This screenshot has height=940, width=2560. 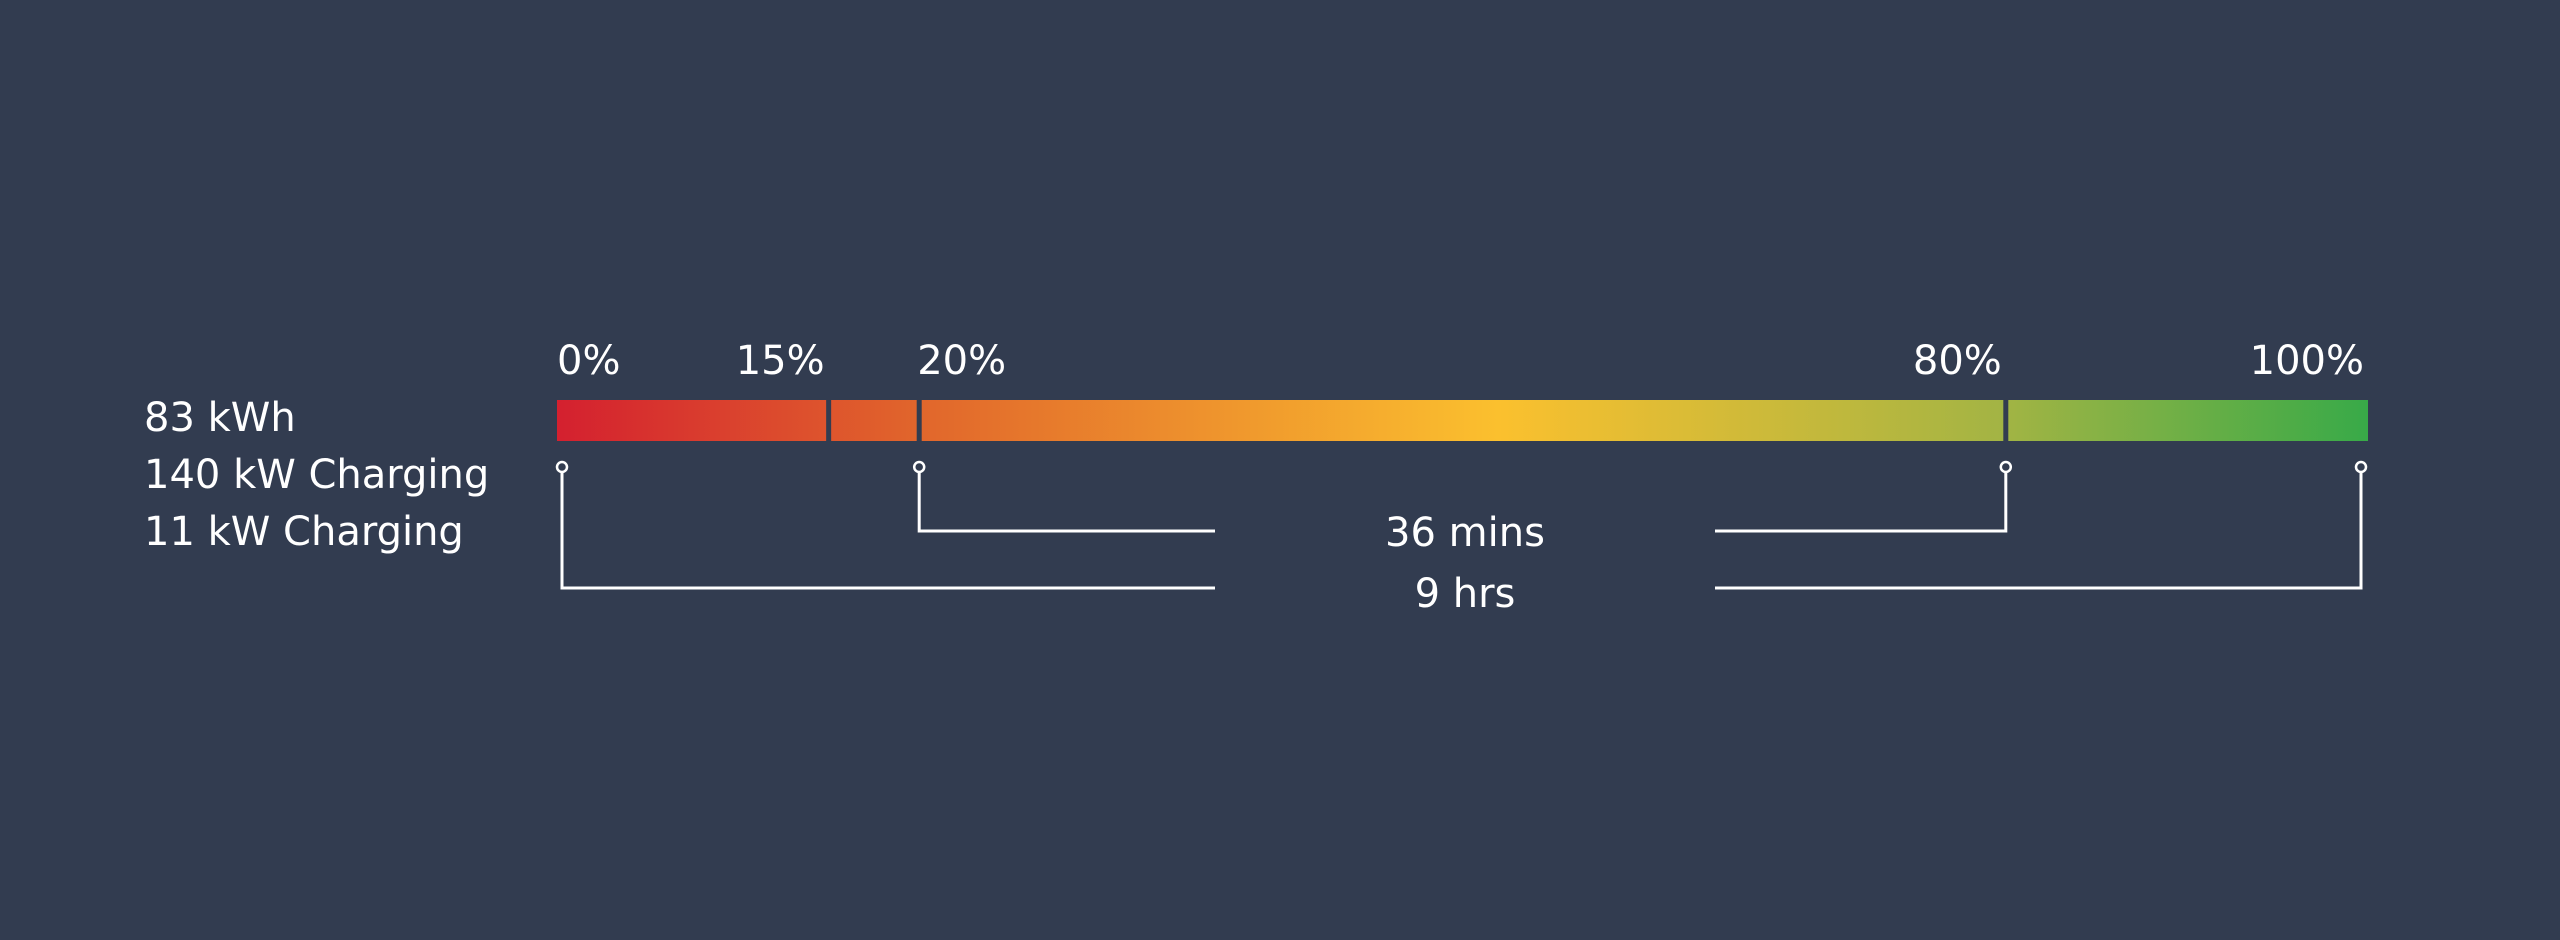 I want to click on duration-bracket: 9 hrs, so click(x=1461, y=538).